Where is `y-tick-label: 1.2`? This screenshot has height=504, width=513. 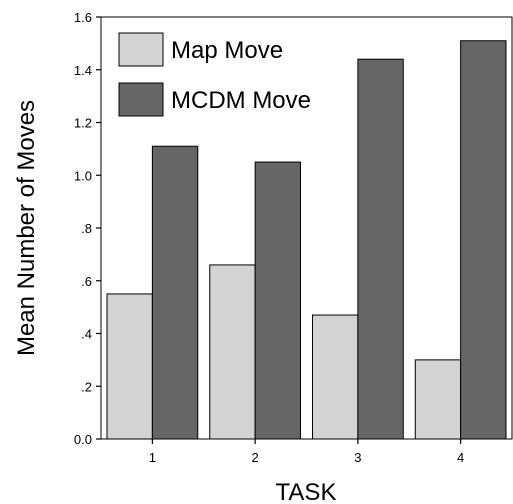
y-tick-label: 1.2 is located at coordinates (83, 123).